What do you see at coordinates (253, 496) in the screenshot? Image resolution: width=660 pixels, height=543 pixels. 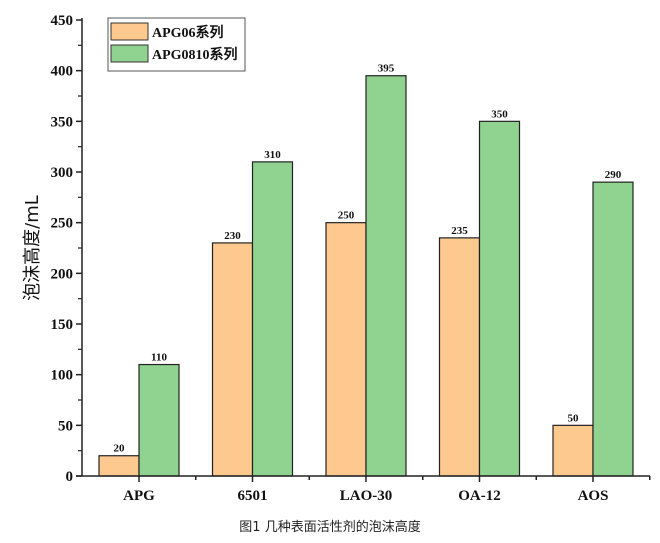 I see `x-tick-label: 6501` at bounding box center [253, 496].